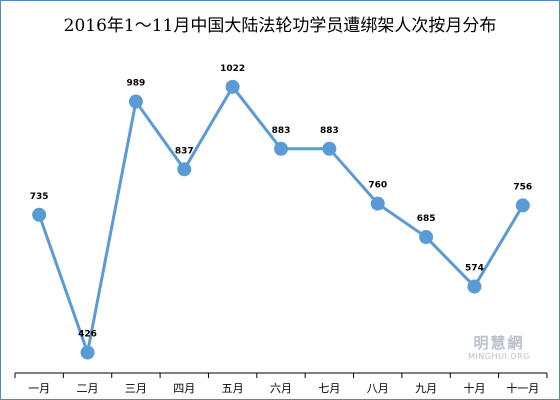  I want to click on x-tick-label: 八月, so click(378, 388).